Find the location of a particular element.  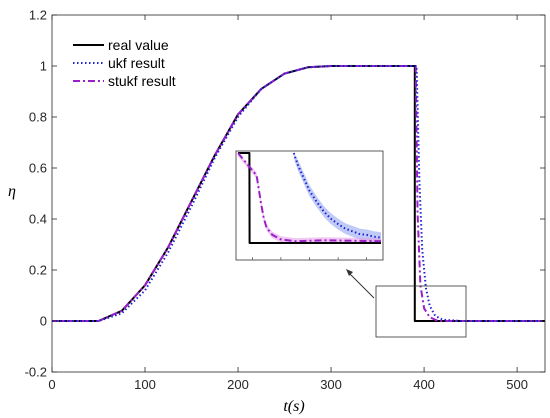

y-tick-label: 1 is located at coordinates (43, 66).